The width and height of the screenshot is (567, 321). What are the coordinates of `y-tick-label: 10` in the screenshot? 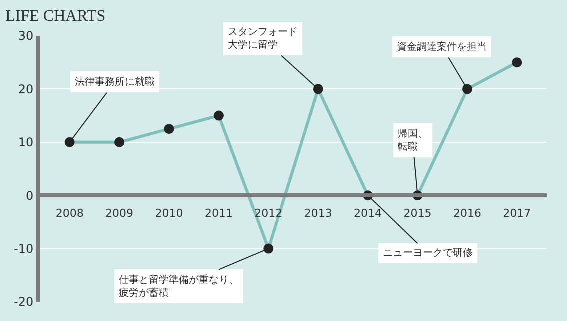 It's located at (26, 143).